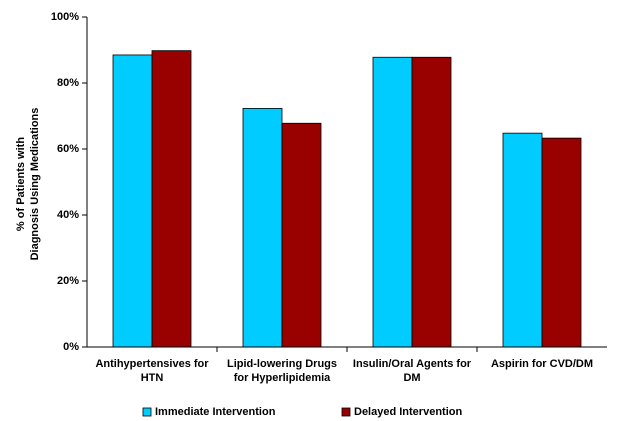  What do you see at coordinates (408, 412) in the screenshot?
I see `legend-label: Delayed Intervention` at bounding box center [408, 412].